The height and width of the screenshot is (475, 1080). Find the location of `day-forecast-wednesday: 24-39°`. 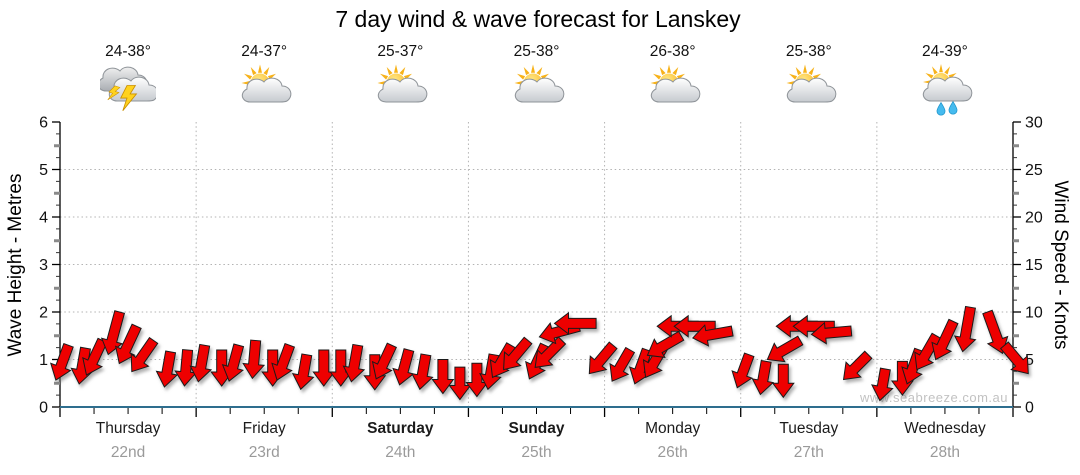

day-forecast-wednesday: 24-39° is located at coordinates (945, 81).